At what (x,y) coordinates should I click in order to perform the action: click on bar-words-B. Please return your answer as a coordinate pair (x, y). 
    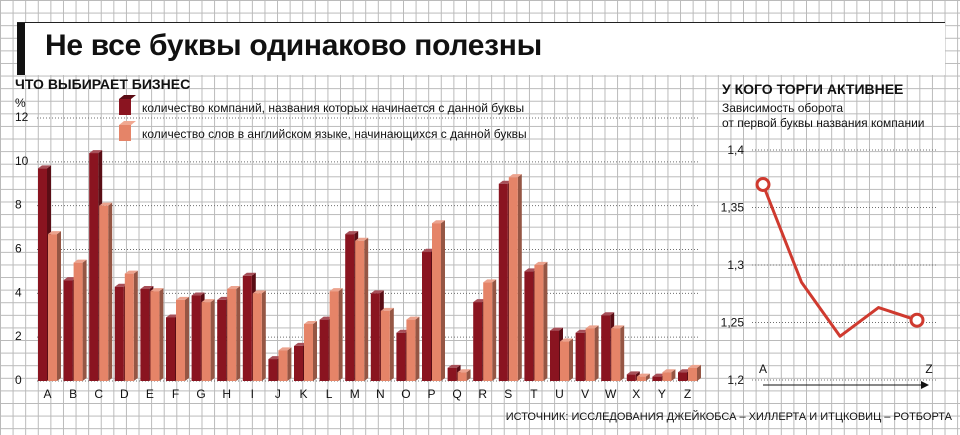
    Looking at the image, I should click on (80, 320).